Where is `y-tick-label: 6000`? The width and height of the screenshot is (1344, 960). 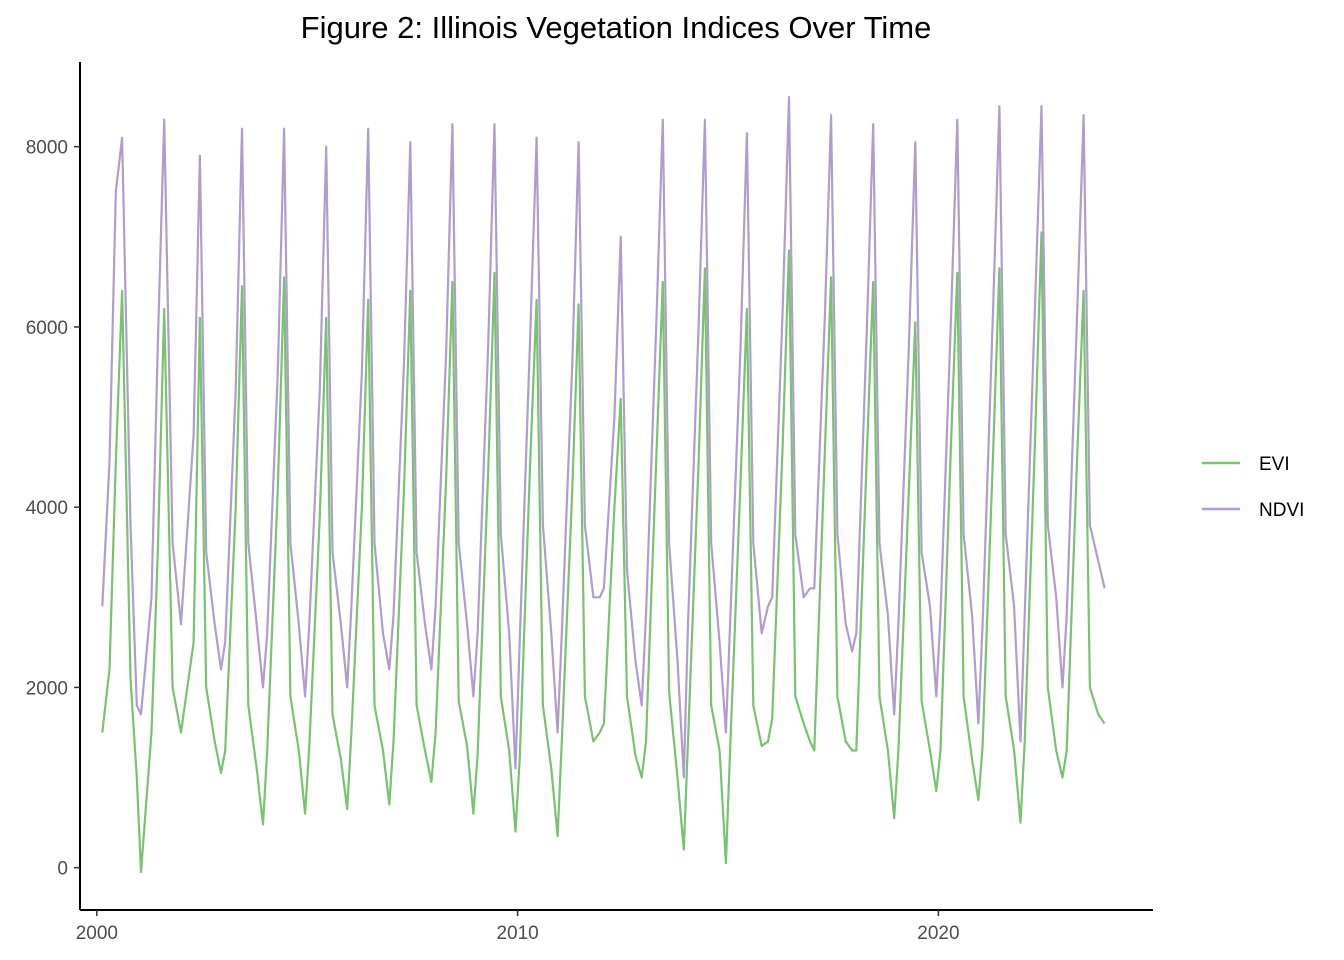
y-tick-label: 6000 is located at coordinates (47, 328).